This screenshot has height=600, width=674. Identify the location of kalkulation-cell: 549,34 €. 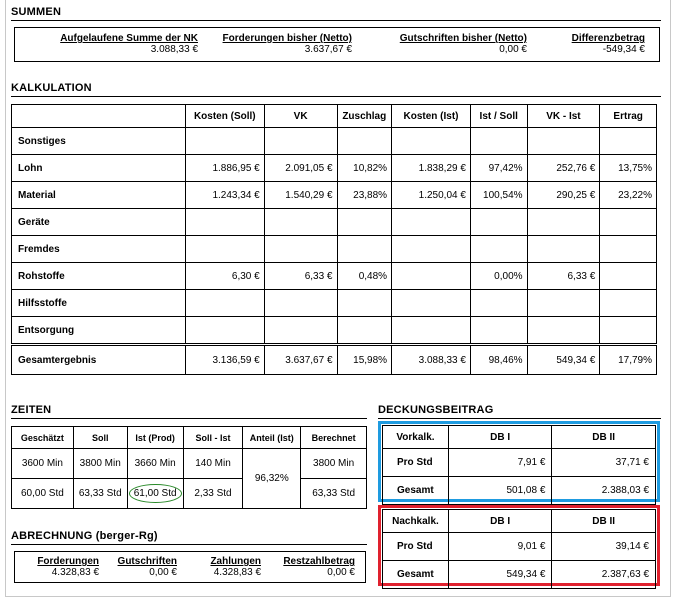
(563, 359).